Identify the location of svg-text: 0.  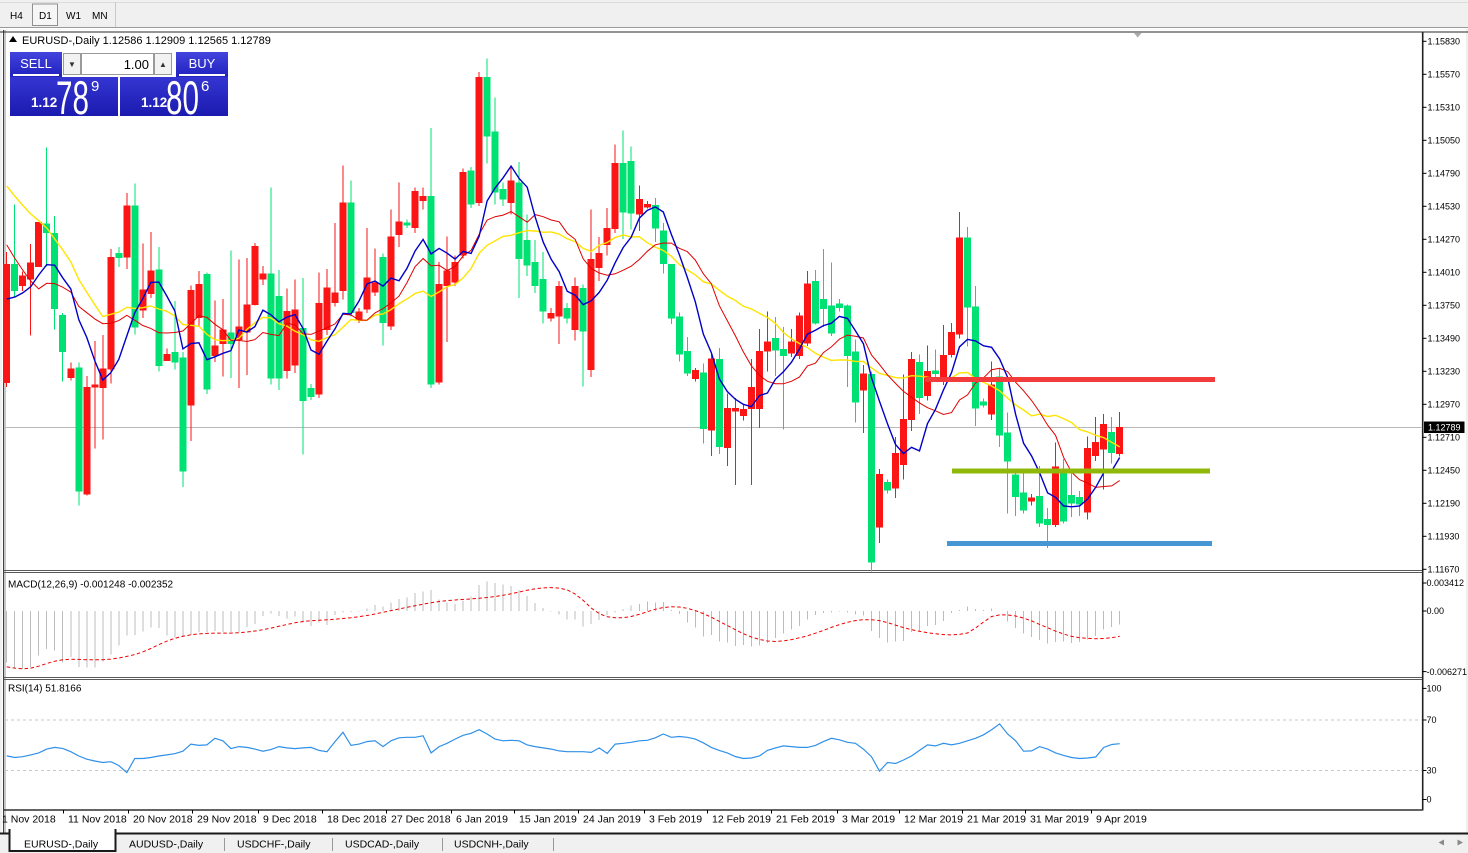
(1429, 800).